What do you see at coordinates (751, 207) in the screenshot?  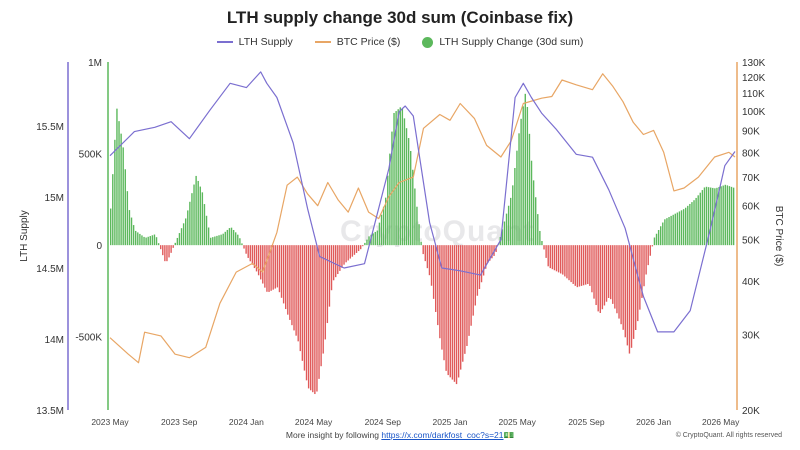 I see `btc-price-tick-label: 60K` at bounding box center [751, 207].